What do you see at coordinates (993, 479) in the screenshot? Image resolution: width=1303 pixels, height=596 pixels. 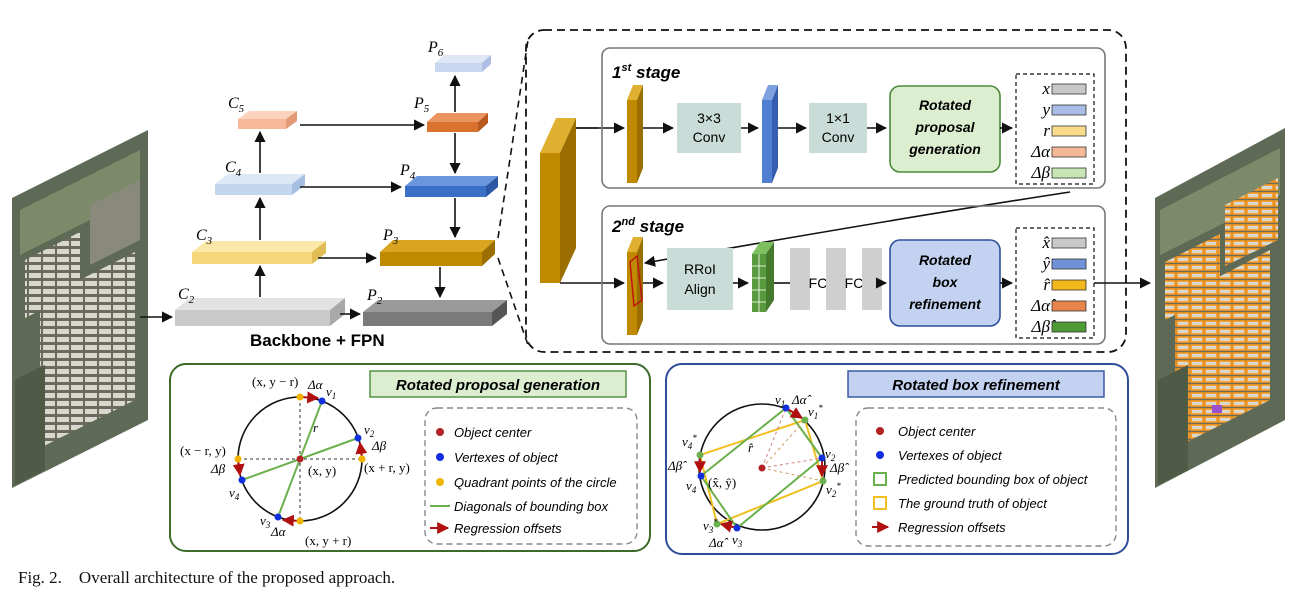 I see `svg-text:Predicted bounding box of obje: Predicted bounding box of object` at bounding box center [993, 479].